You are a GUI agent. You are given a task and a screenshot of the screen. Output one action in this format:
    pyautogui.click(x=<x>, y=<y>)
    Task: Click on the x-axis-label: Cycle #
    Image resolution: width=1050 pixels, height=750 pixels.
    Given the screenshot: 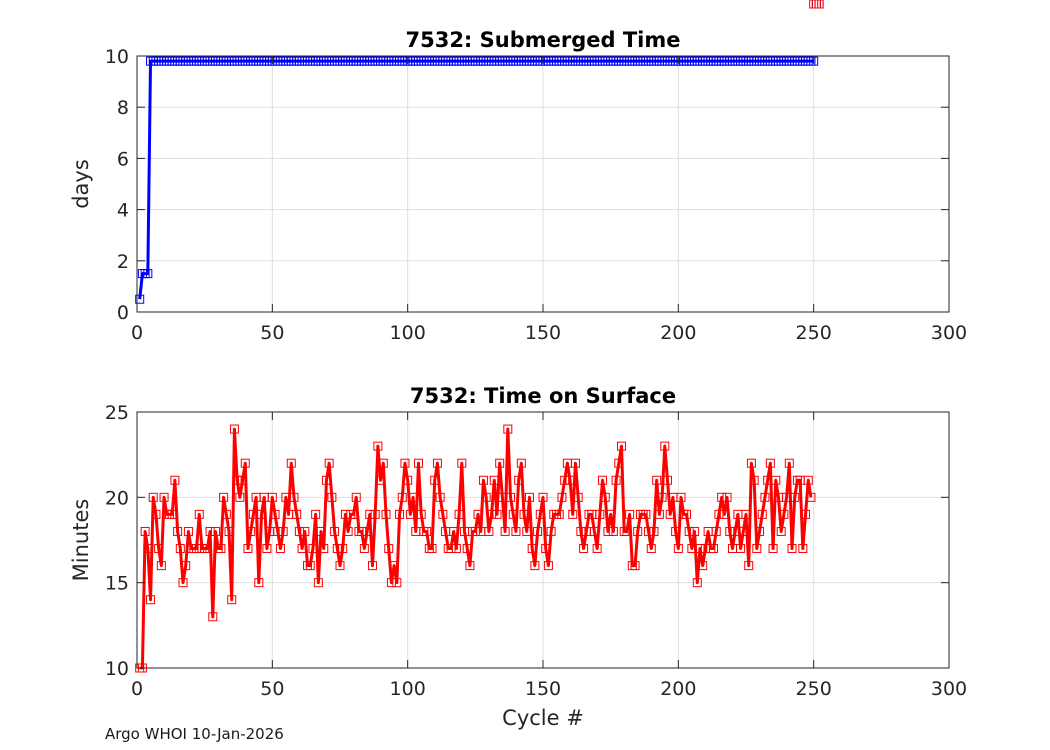 What is the action you would take?
    pyautogui.click(x=543, y=718)
    